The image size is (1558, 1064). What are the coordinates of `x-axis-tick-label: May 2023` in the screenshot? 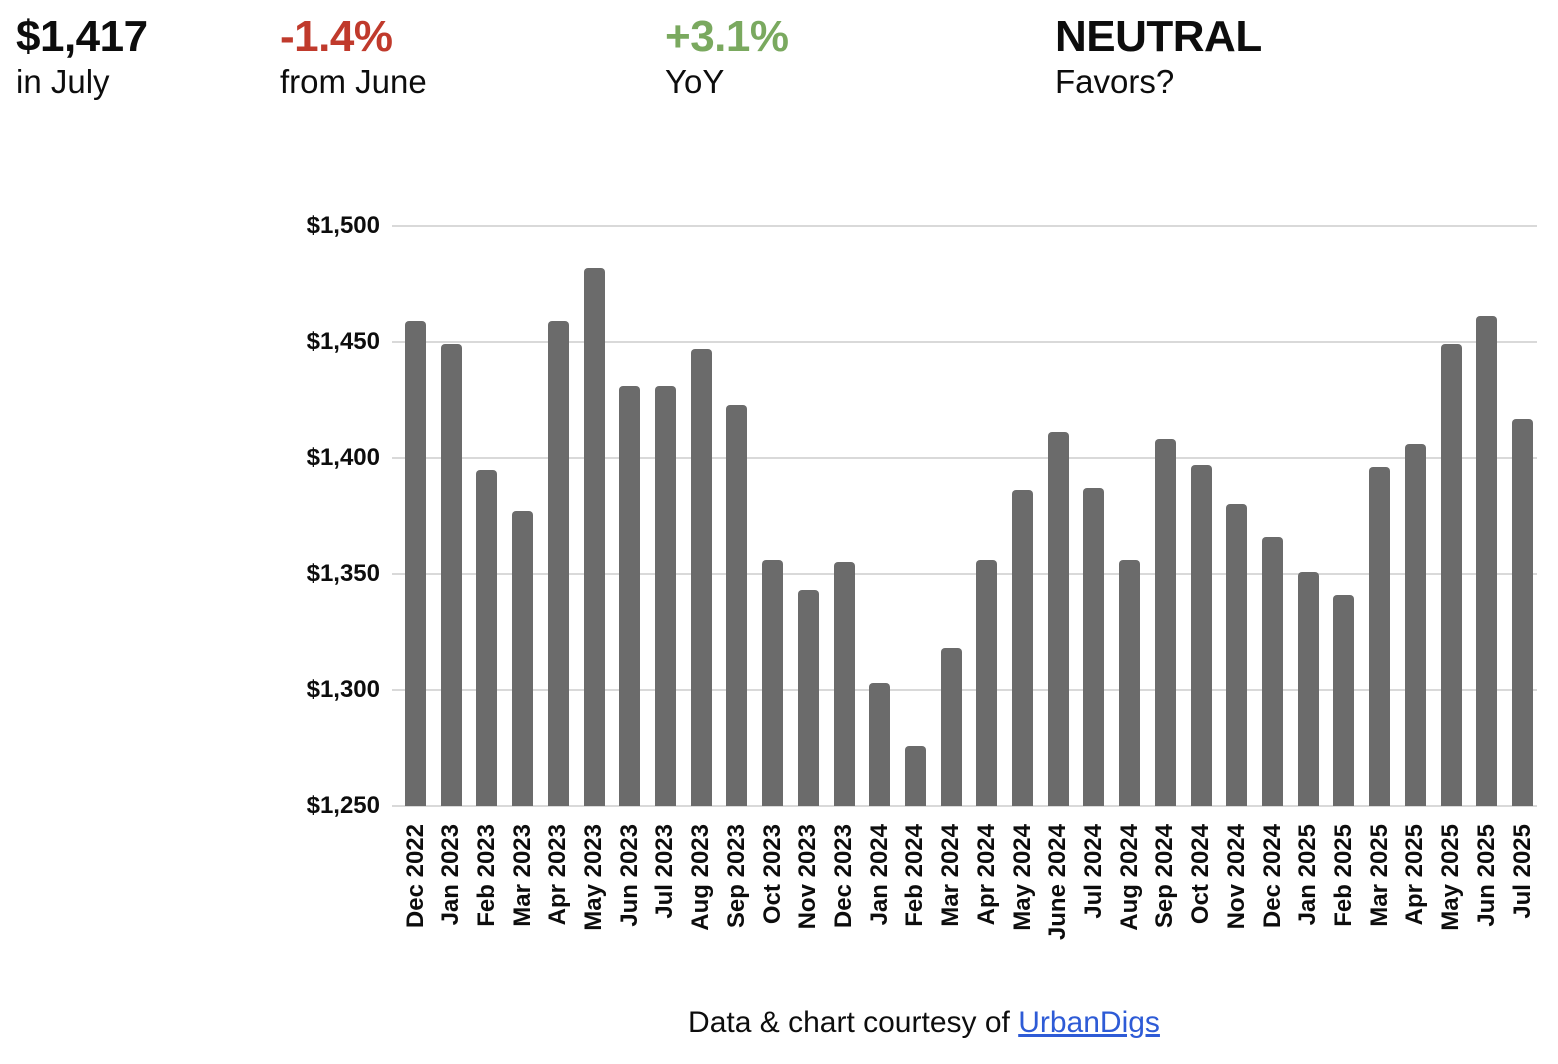 It's located at (594, 877).